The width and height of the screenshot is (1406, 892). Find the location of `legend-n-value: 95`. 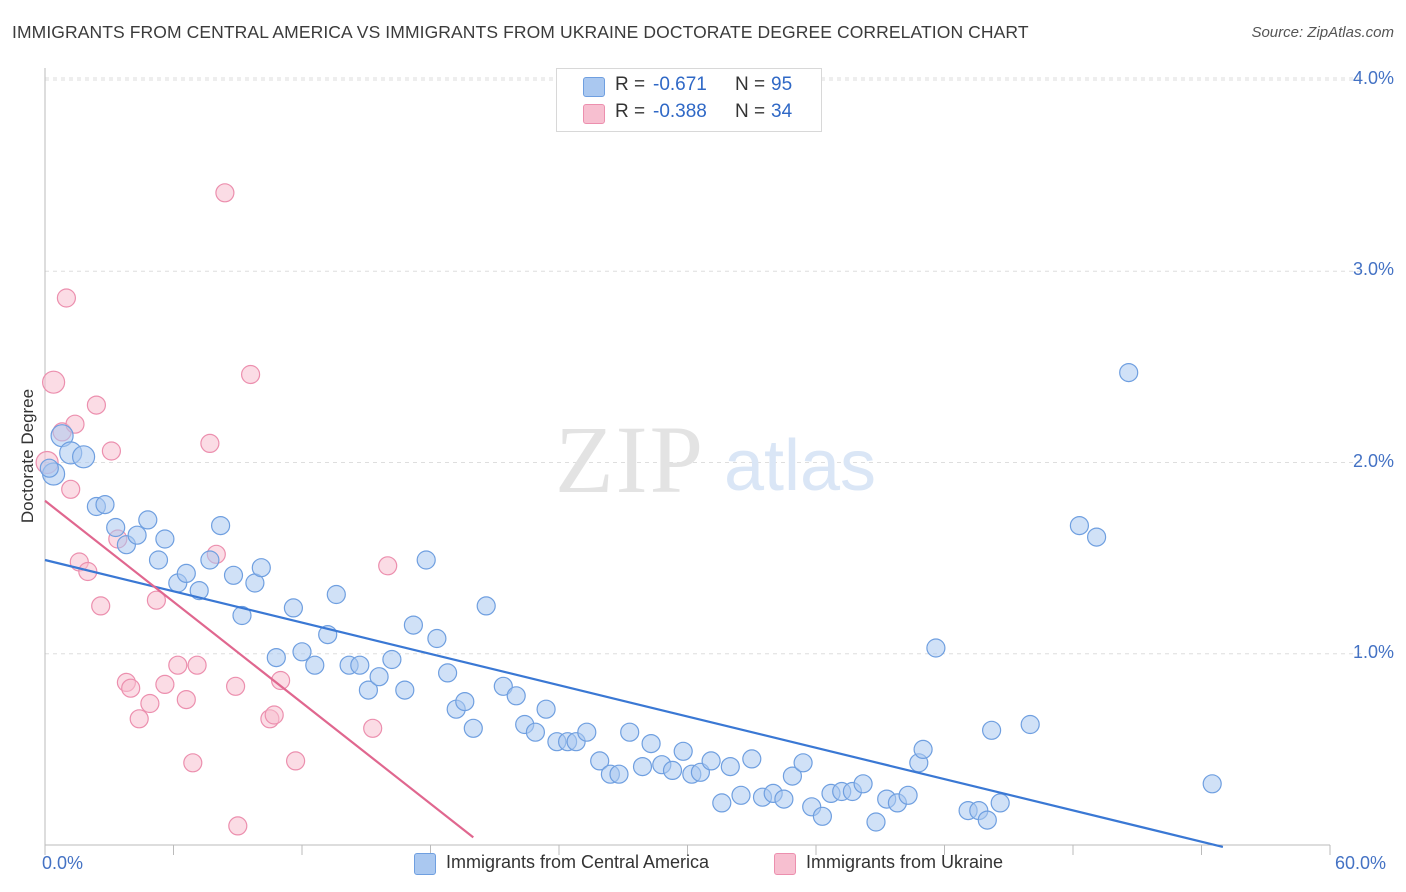

legend-n-value: 95 is located at coordinates (782, 84).